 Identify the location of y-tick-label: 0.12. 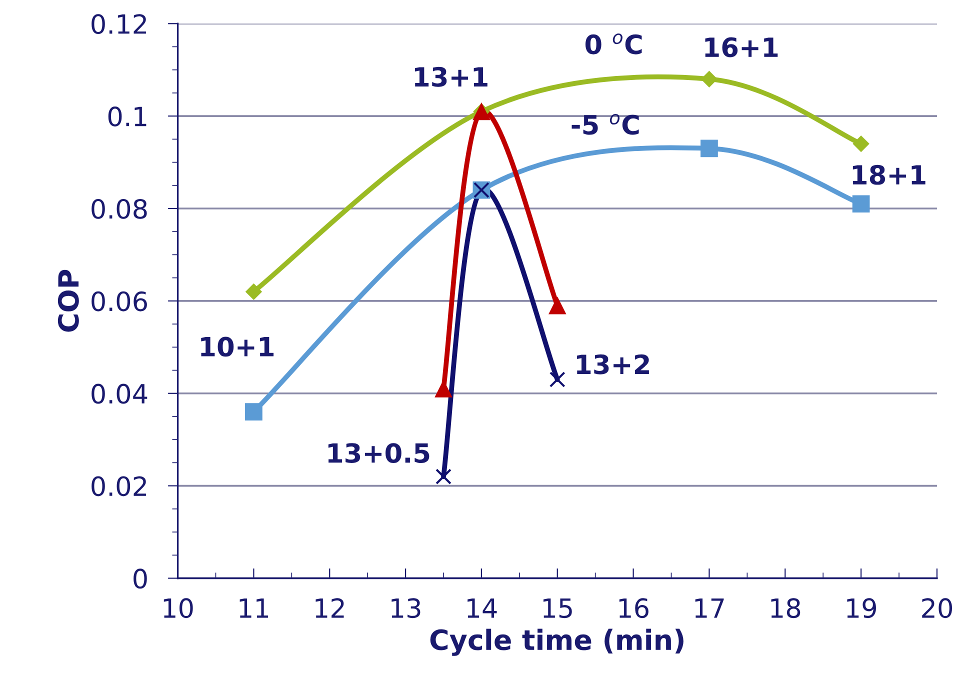
(119, 24).